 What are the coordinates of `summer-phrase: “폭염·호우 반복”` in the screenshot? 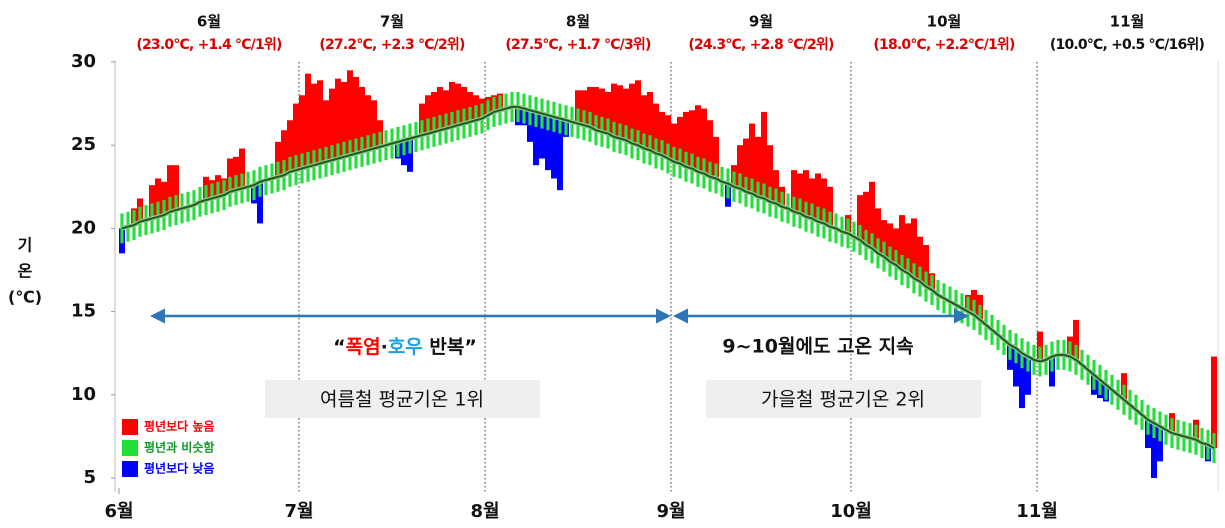 It's located at (405, 347).